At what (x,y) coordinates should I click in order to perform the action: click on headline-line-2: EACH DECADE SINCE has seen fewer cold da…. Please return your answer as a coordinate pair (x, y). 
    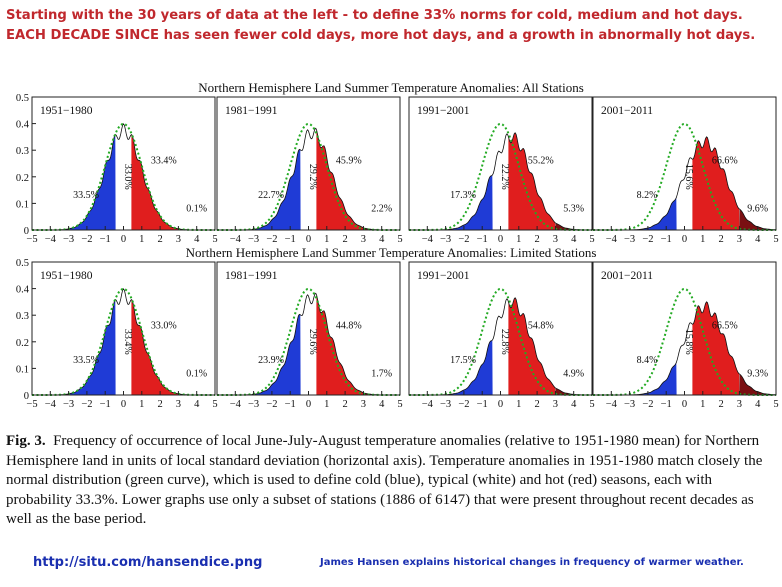
    Looking at the image, I should click on (381, 35).